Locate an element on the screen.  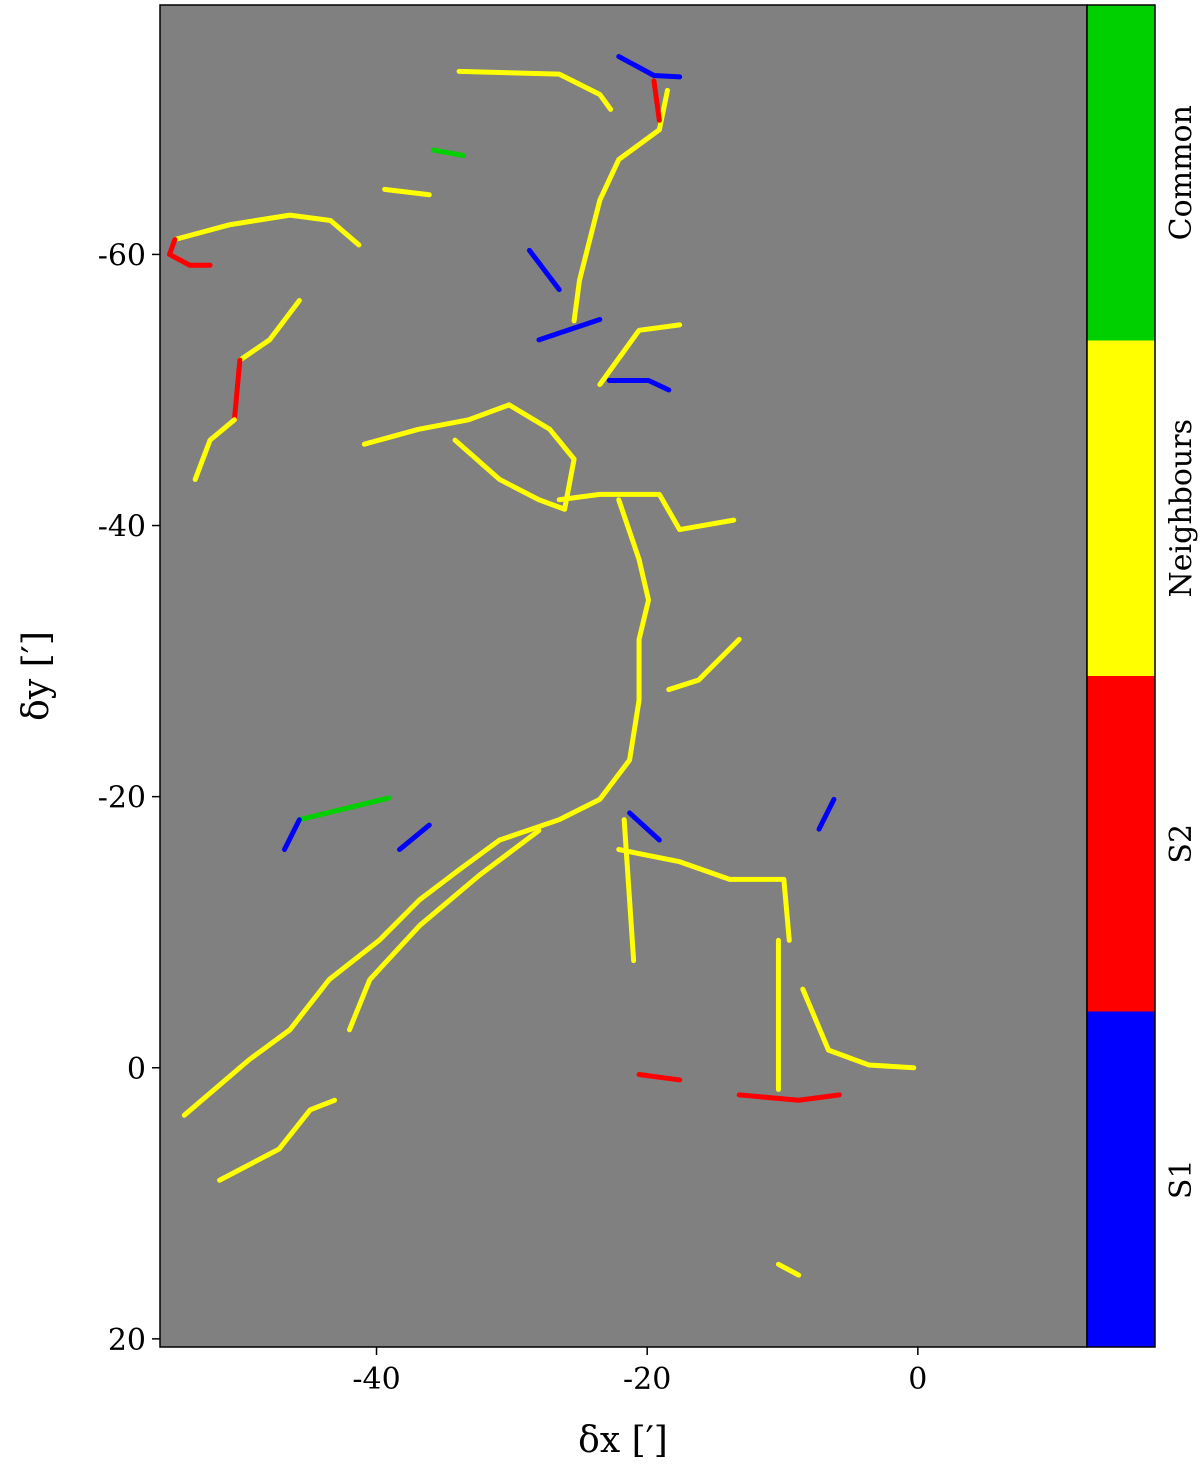
y-tick-label: 0 is located at coordinates (136, 1069).